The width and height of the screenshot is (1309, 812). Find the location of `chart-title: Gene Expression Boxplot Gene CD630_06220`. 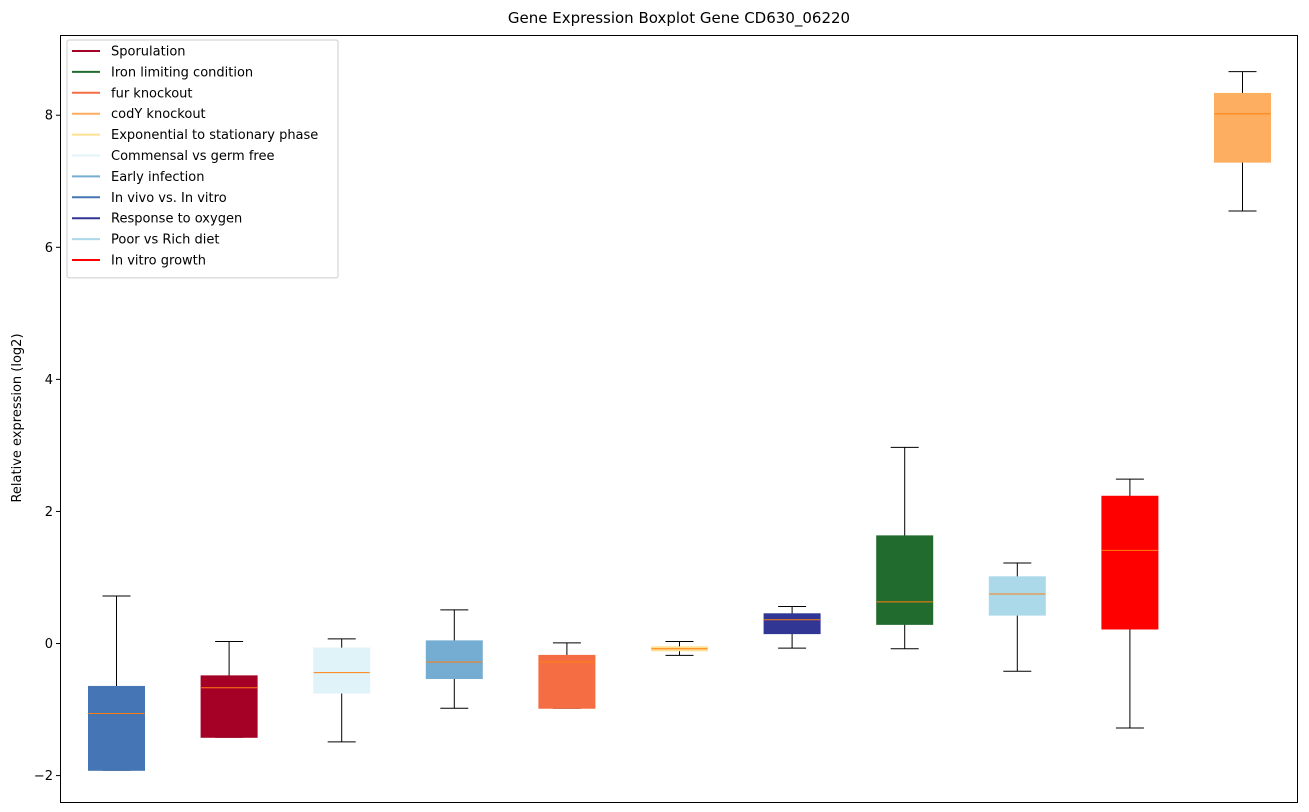

chart-title: Gene Expression Boxplot Gene CD630_06220 is located at coordinates (679, 18).